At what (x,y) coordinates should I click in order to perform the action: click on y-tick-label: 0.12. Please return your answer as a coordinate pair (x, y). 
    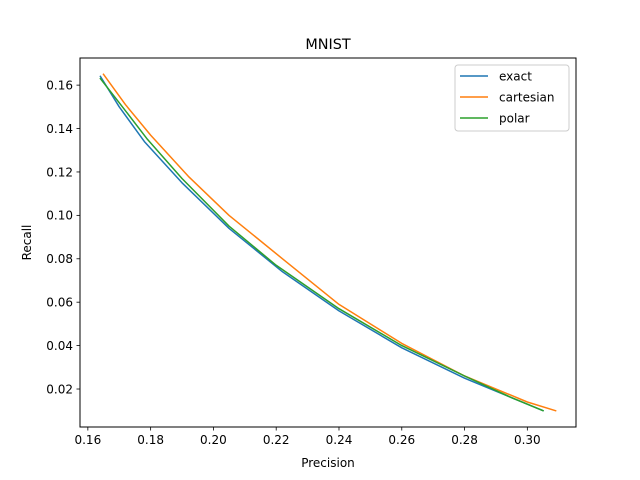
    Looking at the image, I should click on (59, 172).